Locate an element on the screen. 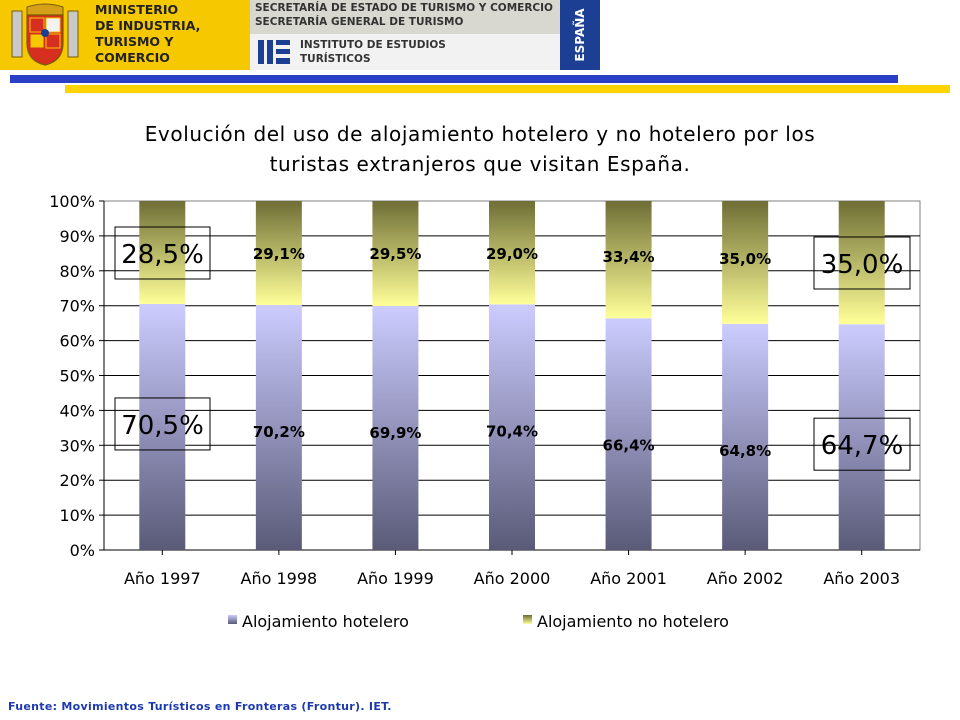 The height and width of the screenshot is (720, 960). x-tick-label: Año 1998 is located at coordinates (279, 578).